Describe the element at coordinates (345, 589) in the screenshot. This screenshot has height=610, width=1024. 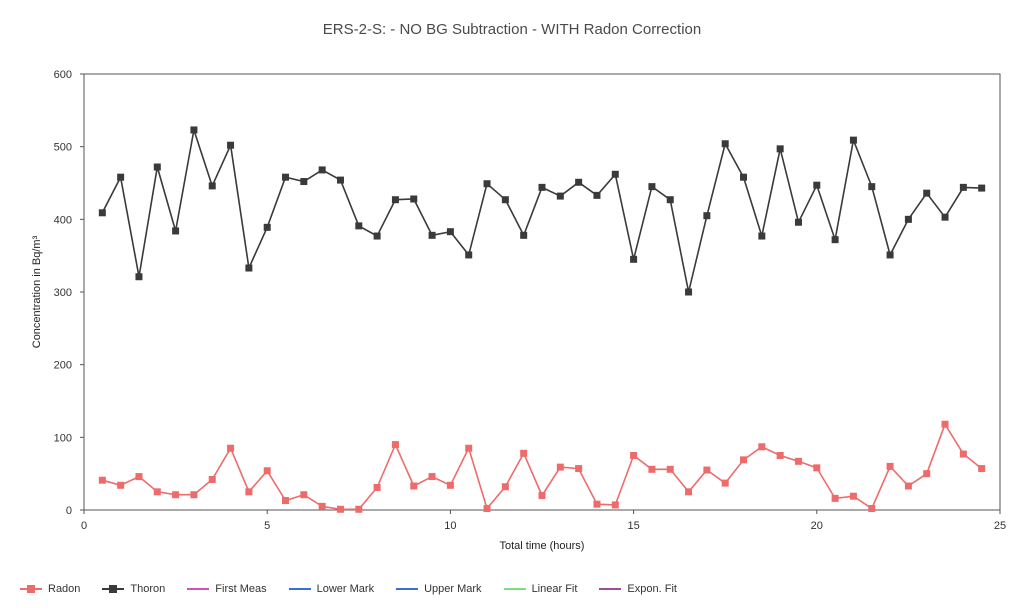
I see `legend-label: Lower Mark` at that location.